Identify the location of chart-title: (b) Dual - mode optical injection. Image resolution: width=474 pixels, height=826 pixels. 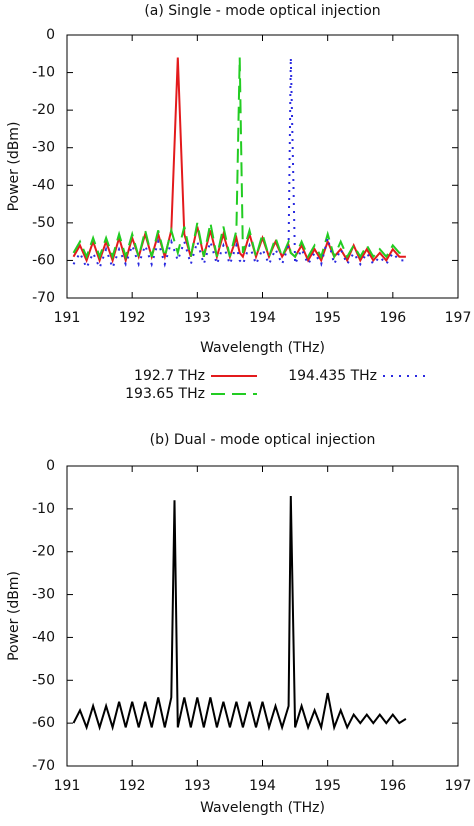
(263, 440).